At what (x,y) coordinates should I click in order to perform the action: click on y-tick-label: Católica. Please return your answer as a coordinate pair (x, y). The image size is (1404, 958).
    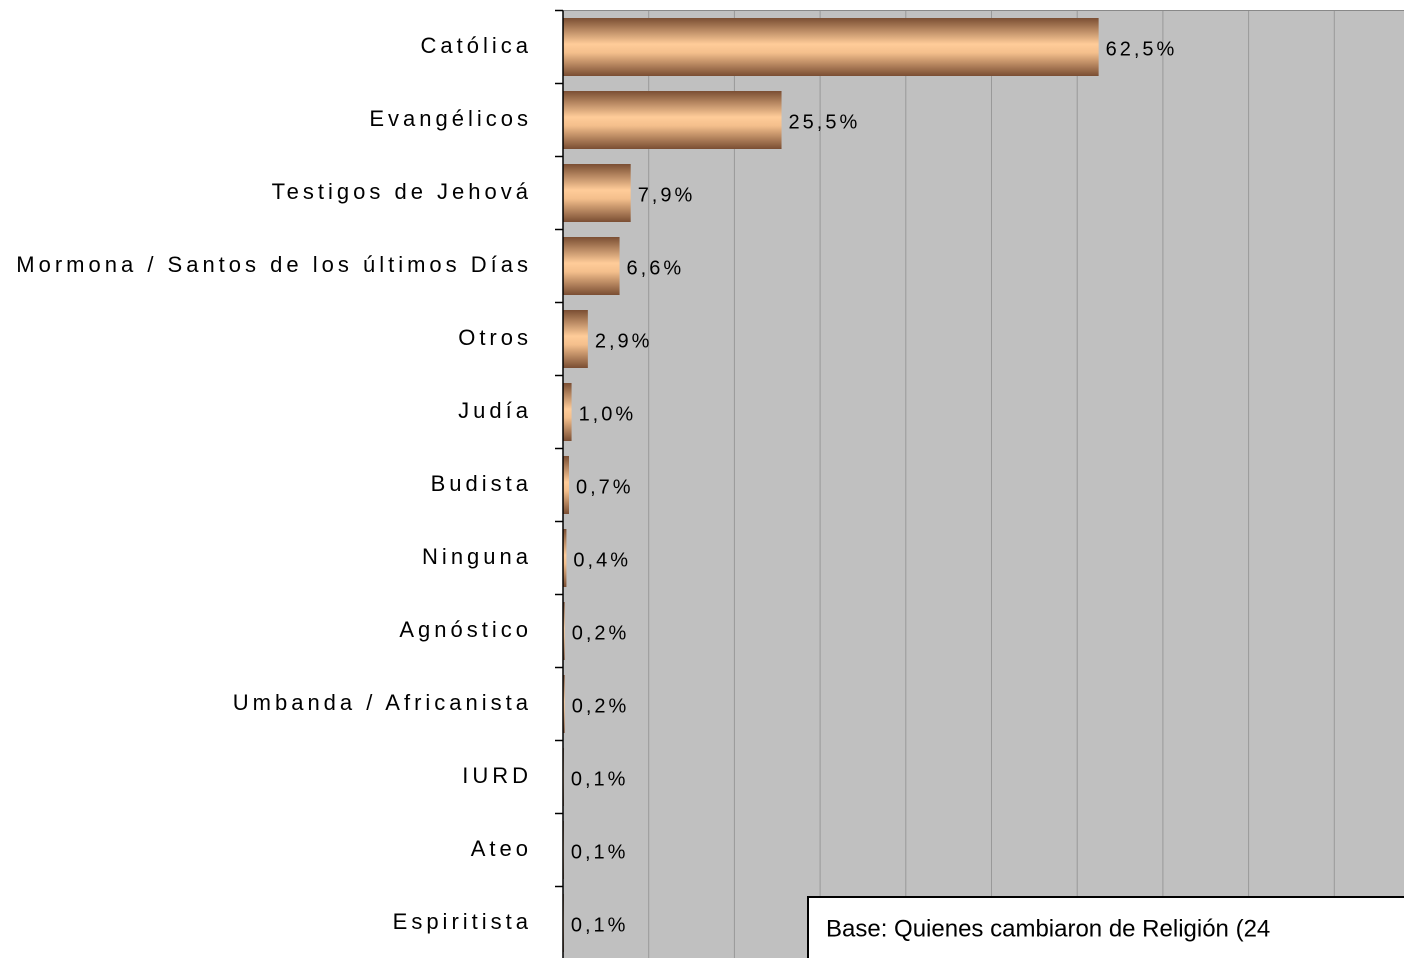
    Looking at the image, I should click on (476, 45).